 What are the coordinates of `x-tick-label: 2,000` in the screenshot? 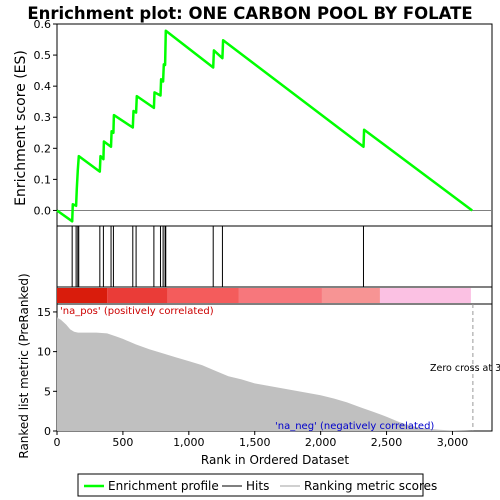 It's located at (321, 442).